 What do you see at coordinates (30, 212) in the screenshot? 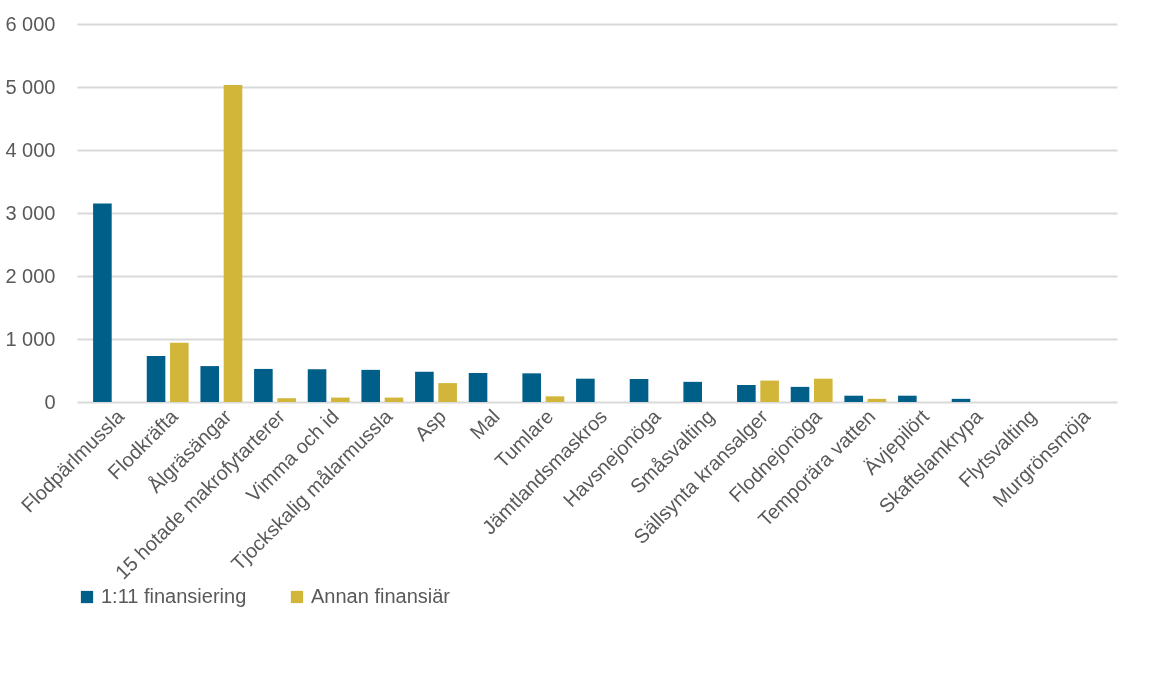
I see `y-tick-label: 3 000` at bounding box center [30, 212].